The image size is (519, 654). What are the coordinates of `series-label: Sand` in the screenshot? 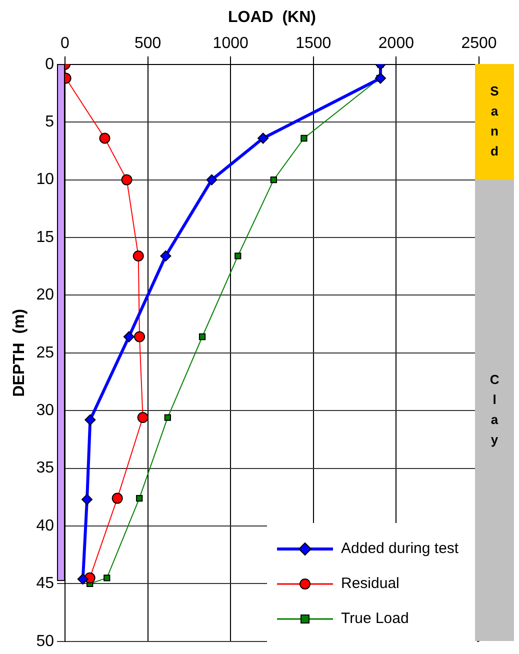 It's located at (495, 121).